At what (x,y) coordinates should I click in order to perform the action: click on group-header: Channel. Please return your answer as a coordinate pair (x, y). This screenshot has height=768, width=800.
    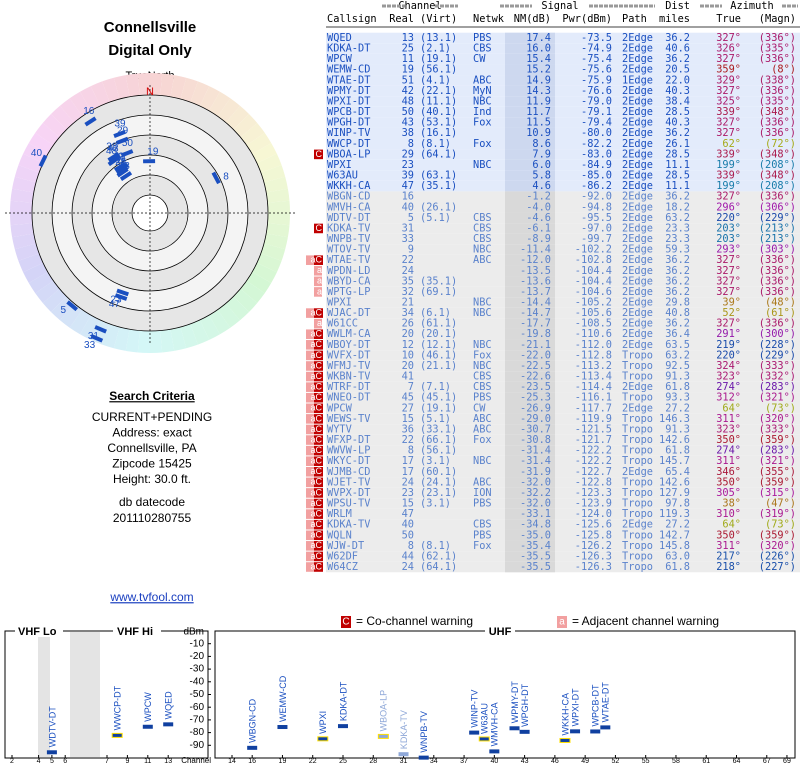
    Looking at the image, I should click on (419, 6).